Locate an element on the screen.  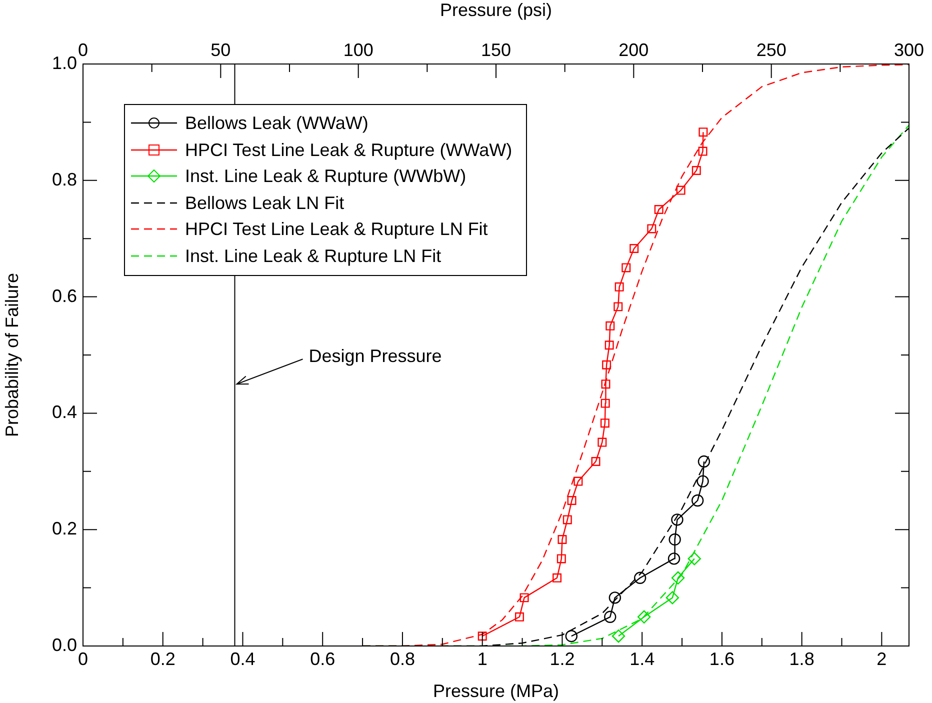
y-tick-label: 1.0 is located at coordinates (64, 62).